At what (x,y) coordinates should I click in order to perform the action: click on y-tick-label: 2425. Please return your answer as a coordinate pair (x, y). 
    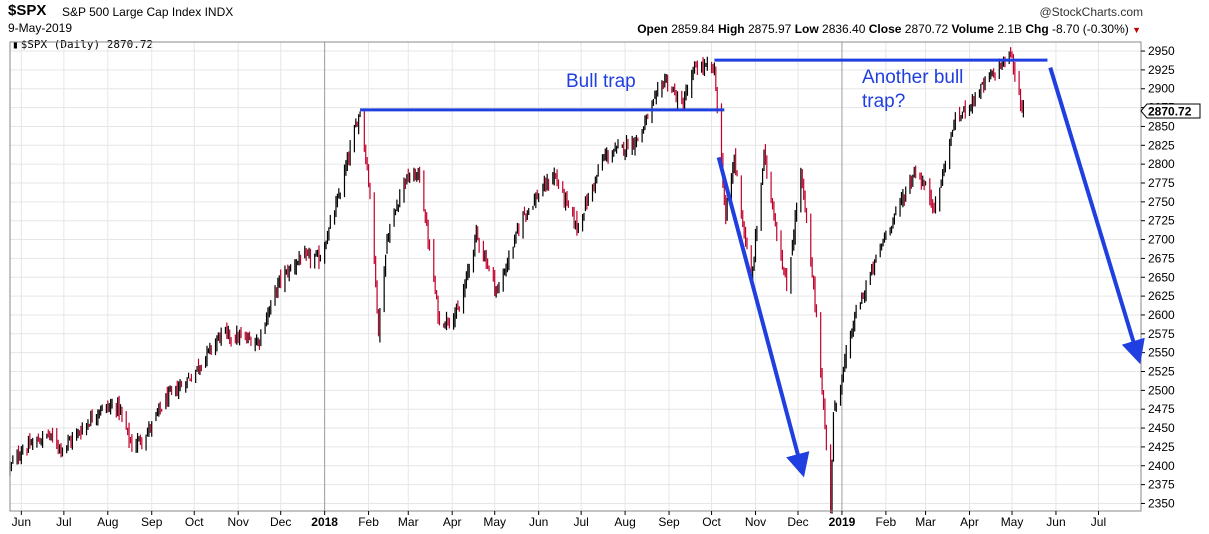
    Looking at the image, I should click on (1161, 447).